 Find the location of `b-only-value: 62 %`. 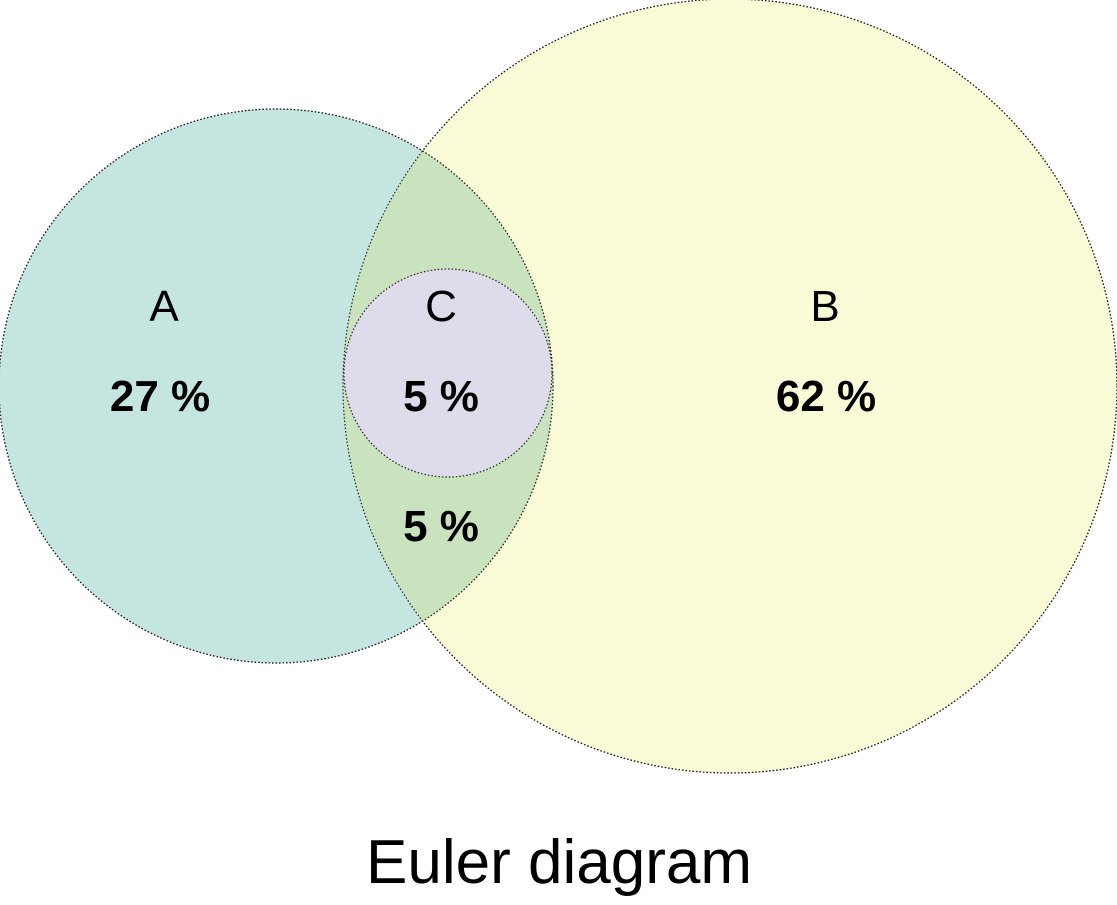

b-only-value: 62 % is located at coordinates (826, 396).